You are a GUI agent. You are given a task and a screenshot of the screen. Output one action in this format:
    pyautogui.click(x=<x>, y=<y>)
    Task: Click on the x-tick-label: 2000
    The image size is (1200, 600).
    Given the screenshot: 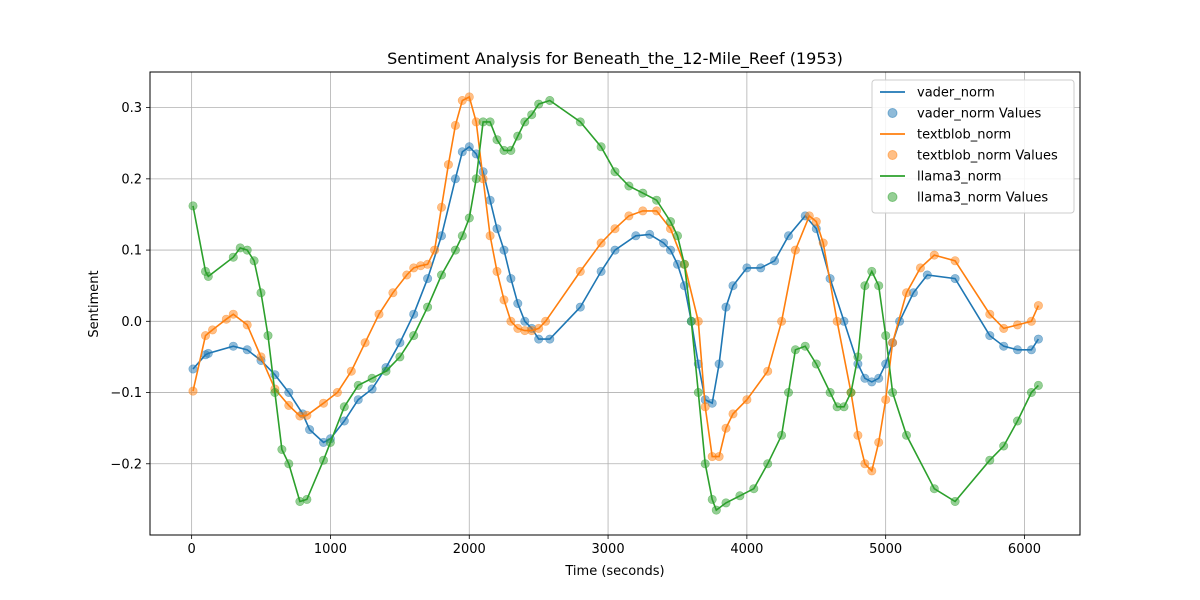 What is the action you would take?
    pyautogui.click(x=469, y=549)
    